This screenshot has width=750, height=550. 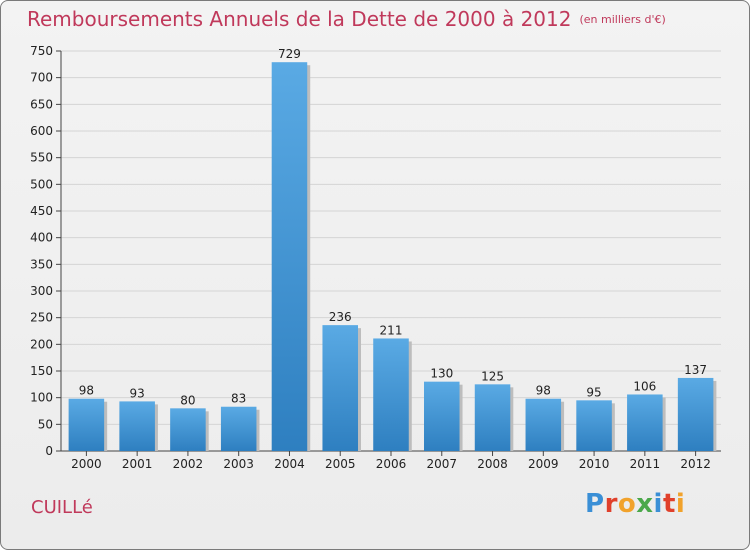 What do you see at coordinates (492, 417) in the screenshot?
I see `bar-2008` at bounding box center [492, 417].